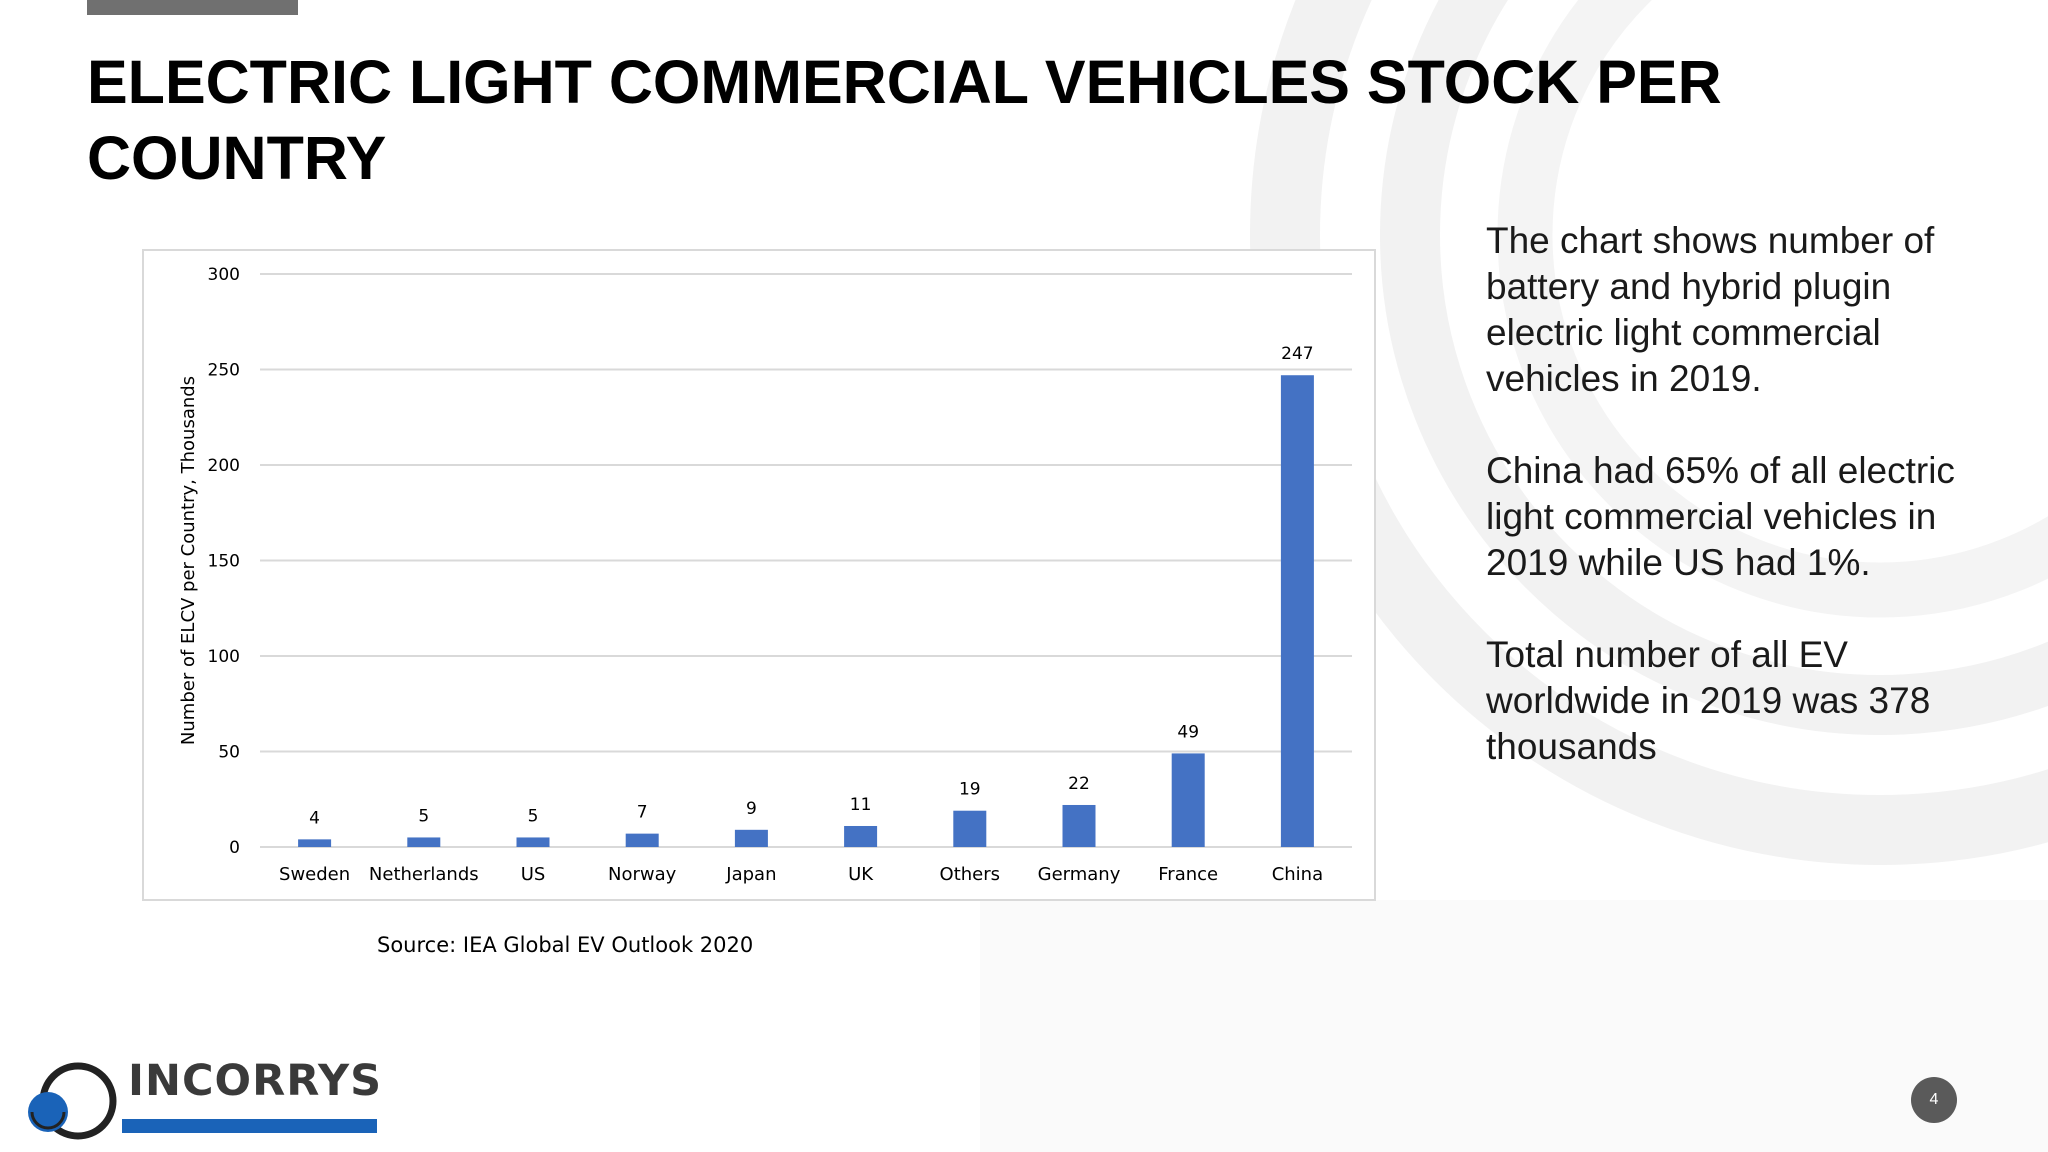 The width and height of the screenshot is (2048, 1152). What do you see at coordinates (751, 838) in the screenshot?
I see `bar-japan` at bounding box center [751, 838].